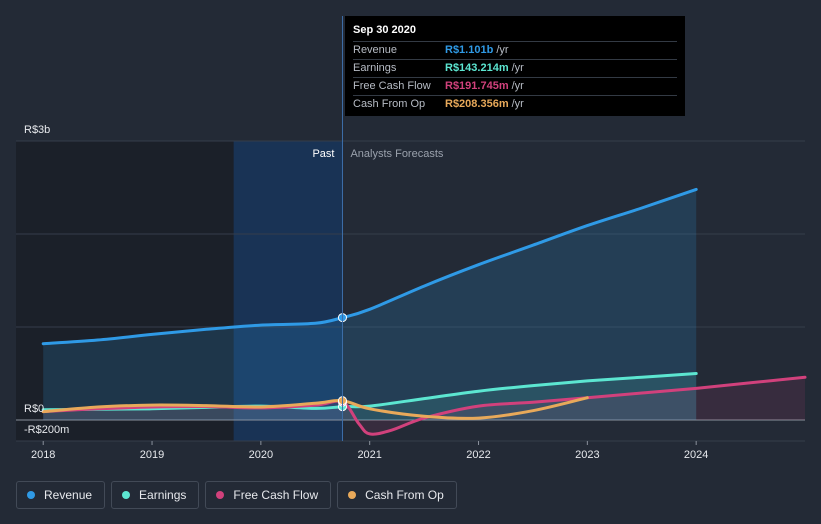 This screenshot has height=524, width=821. What do you see at coordinates (68, 495) in the screenshot?
I see `legend-label: Revenue` at bounding box center [68, 495].